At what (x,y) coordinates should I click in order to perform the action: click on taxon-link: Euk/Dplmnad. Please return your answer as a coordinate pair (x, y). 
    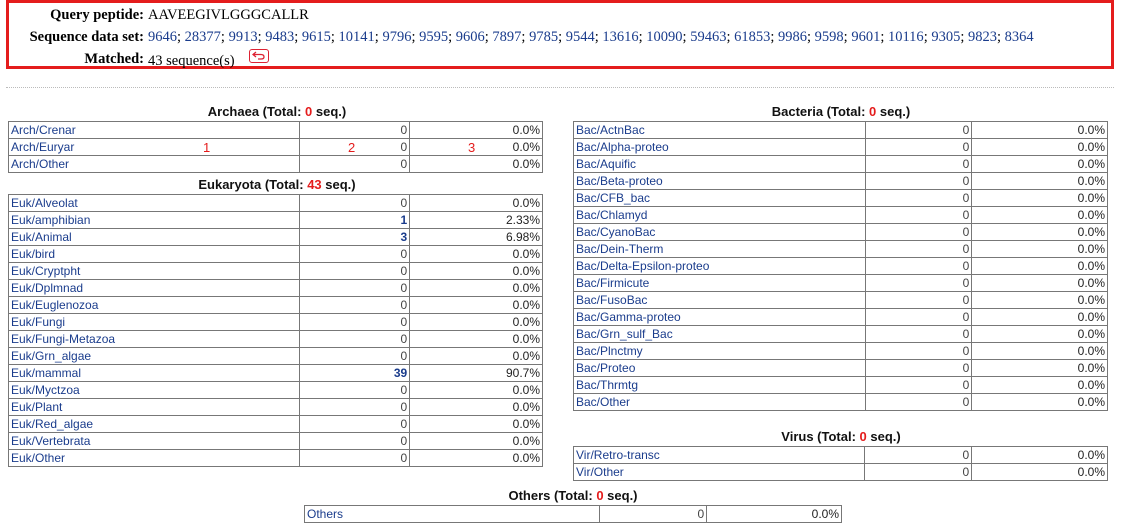
    Looking at the image, I should click on (47, 288).